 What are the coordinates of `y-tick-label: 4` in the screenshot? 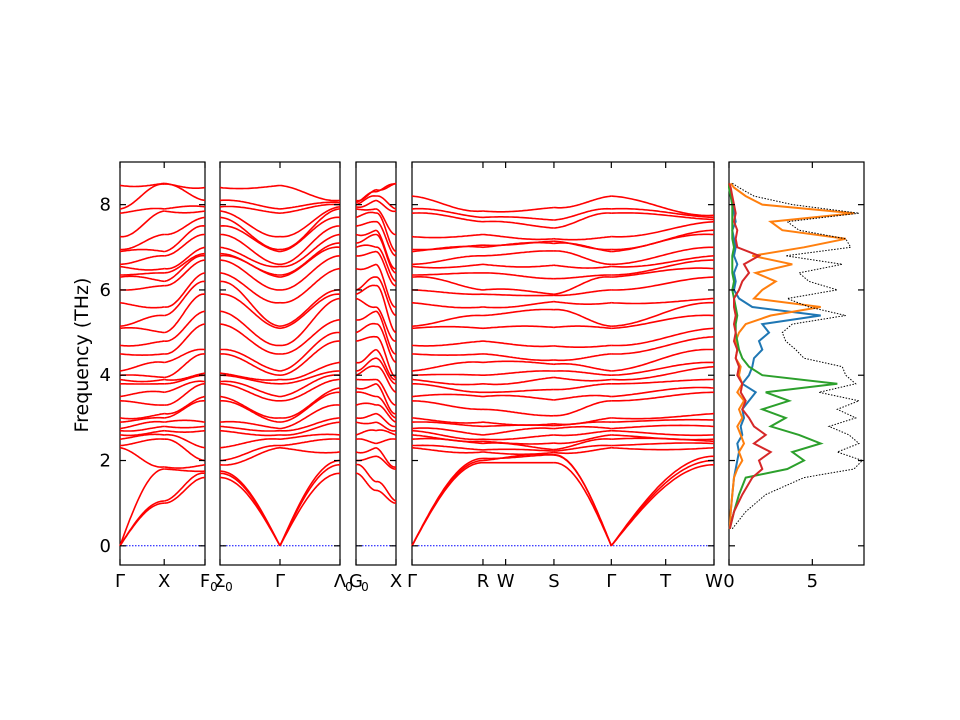 It's located at (105, 375).